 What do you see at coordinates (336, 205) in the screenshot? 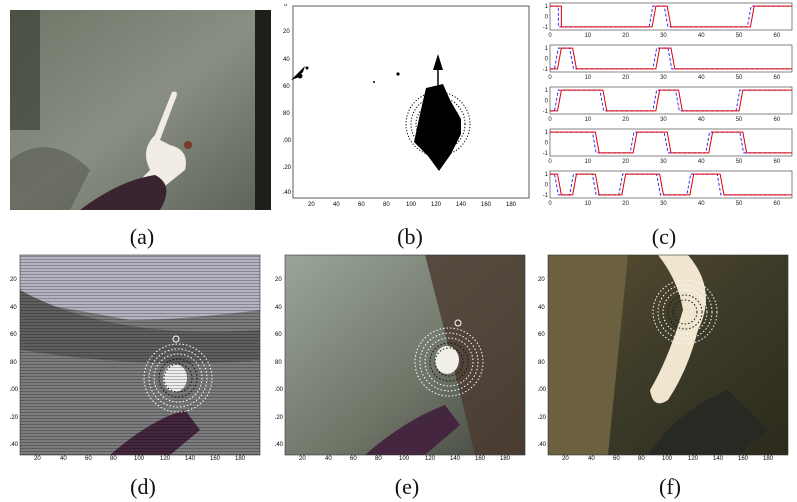
I see `b-x-tick: 40` at bounding box center [336, 205].